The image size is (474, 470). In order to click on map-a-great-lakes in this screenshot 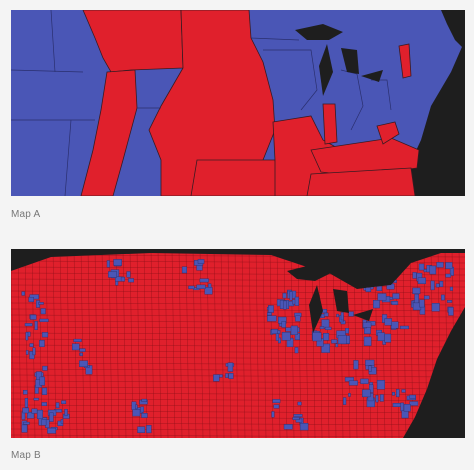, I will do `click(339, 60)`.